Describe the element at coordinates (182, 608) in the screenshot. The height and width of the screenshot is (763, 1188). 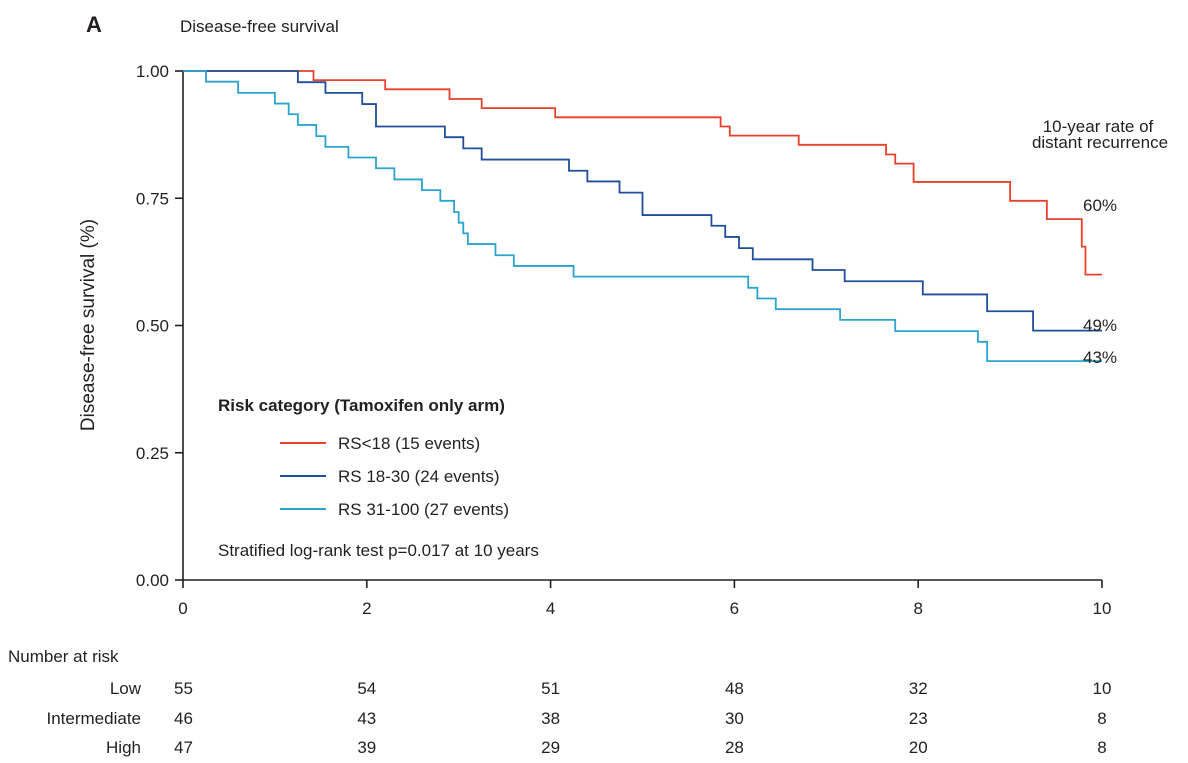
I see `x-tick-label-0: 0` at that location.